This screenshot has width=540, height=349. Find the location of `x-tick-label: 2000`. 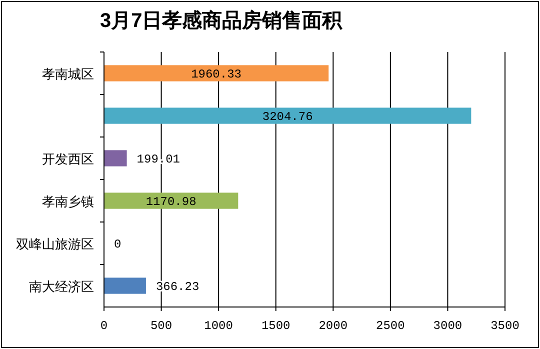

x-tick-label: 2000 is located at coordinates (333, 326).